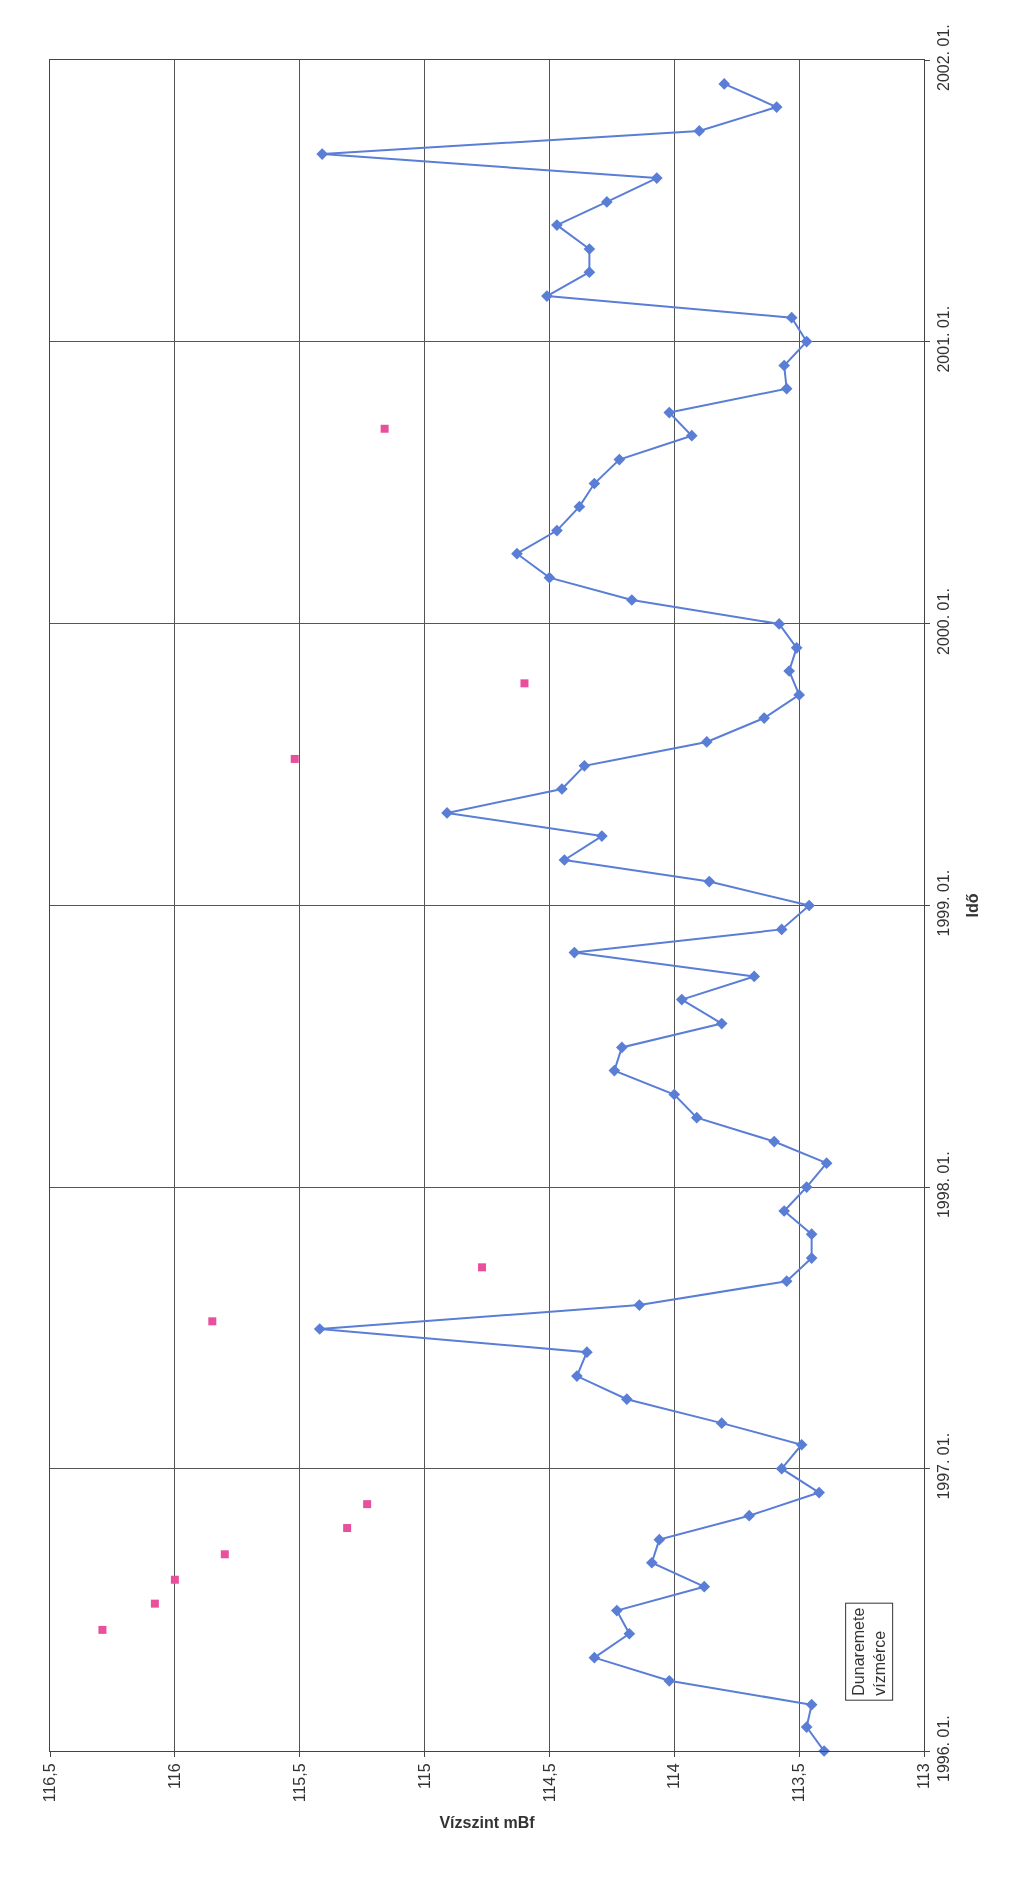 The image size is (1034, 1891). What do you see at coordinates (972, 905) in the screenshot?
I see `y-axis-title: Idő` at bounding box center [972, 905].